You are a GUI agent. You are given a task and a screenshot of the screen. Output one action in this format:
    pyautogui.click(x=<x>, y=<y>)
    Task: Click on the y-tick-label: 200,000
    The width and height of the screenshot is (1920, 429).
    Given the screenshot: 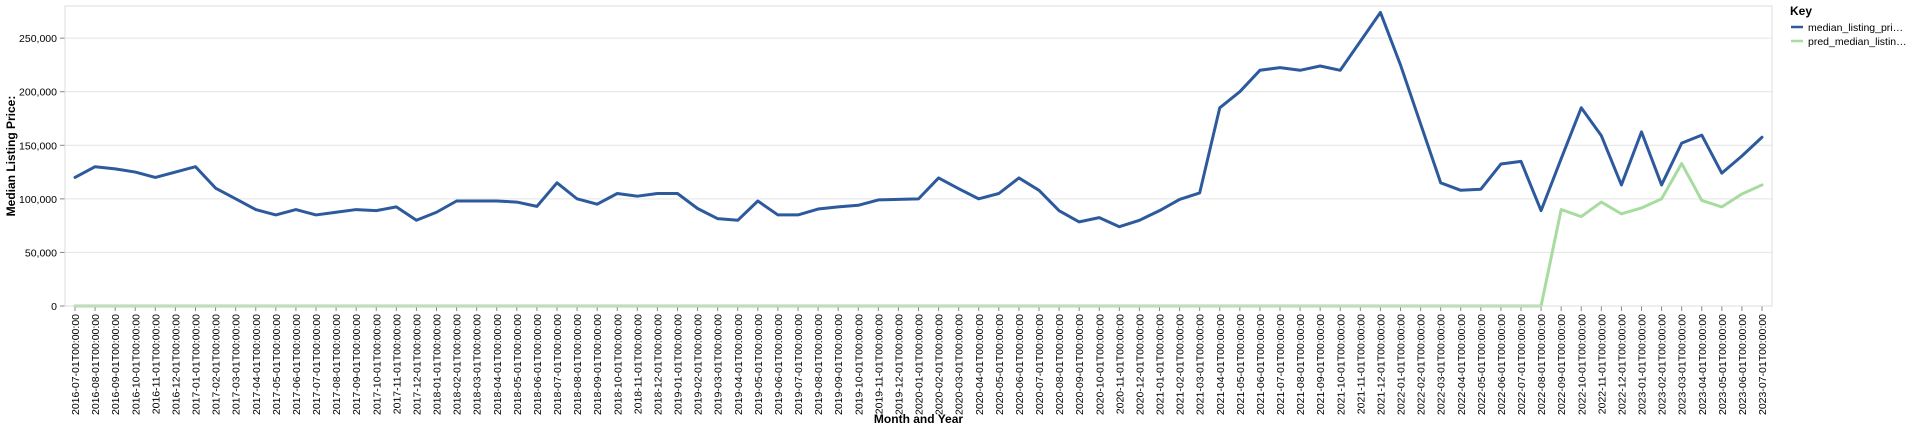 What is the action you would take?
    pyautogui.click(x=38, y=93)
    